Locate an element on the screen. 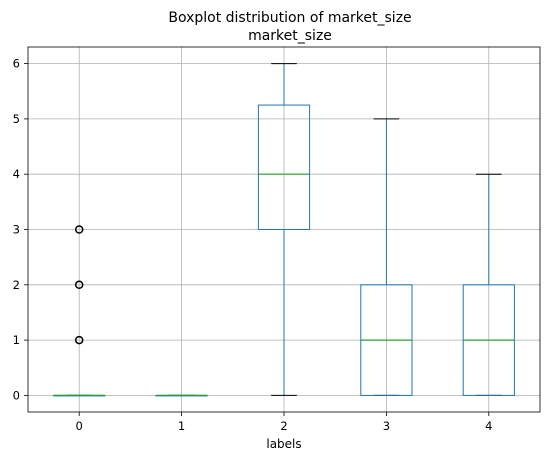 Image resolution: width=550 pixels, height=461 pixels. x-tick-label: 1 is located at coordinates (181, 426).